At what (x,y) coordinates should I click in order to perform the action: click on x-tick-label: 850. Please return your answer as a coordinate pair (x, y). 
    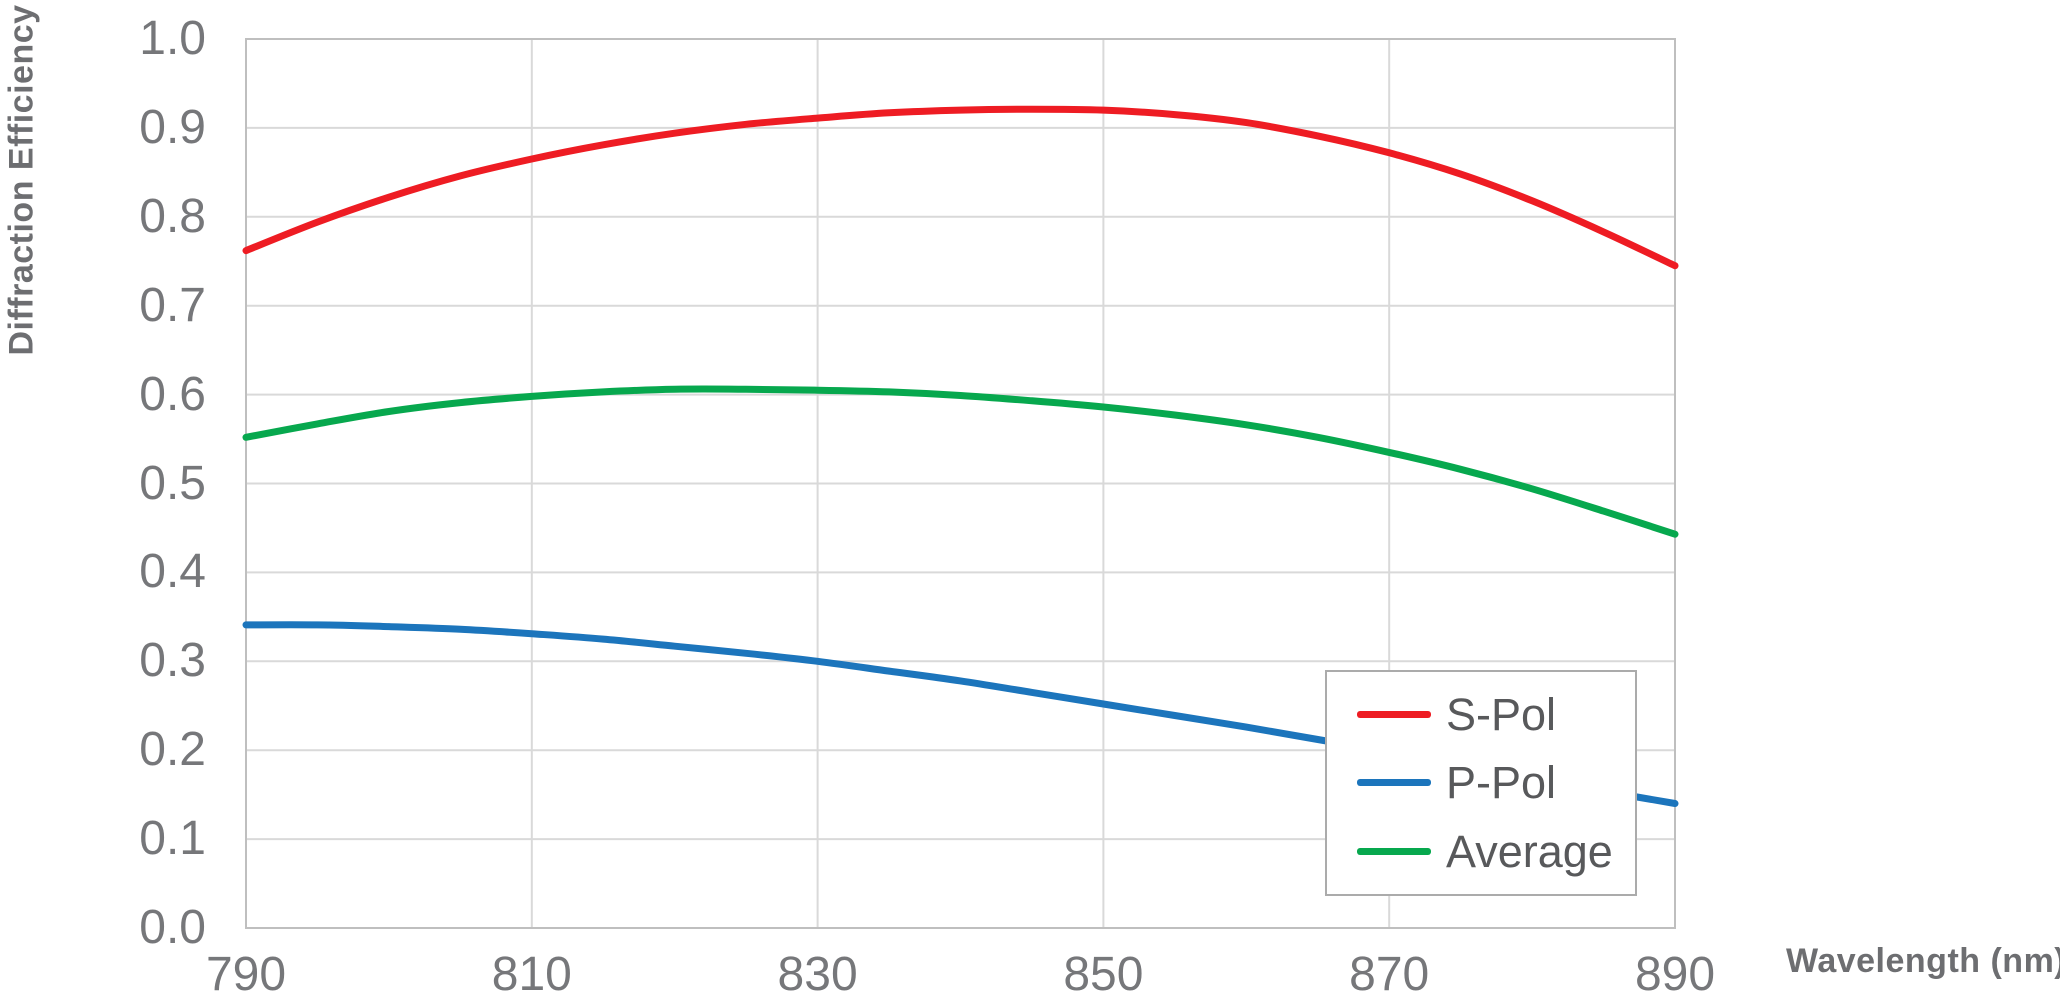
    Looking at the image, I should click on (1103, 974).